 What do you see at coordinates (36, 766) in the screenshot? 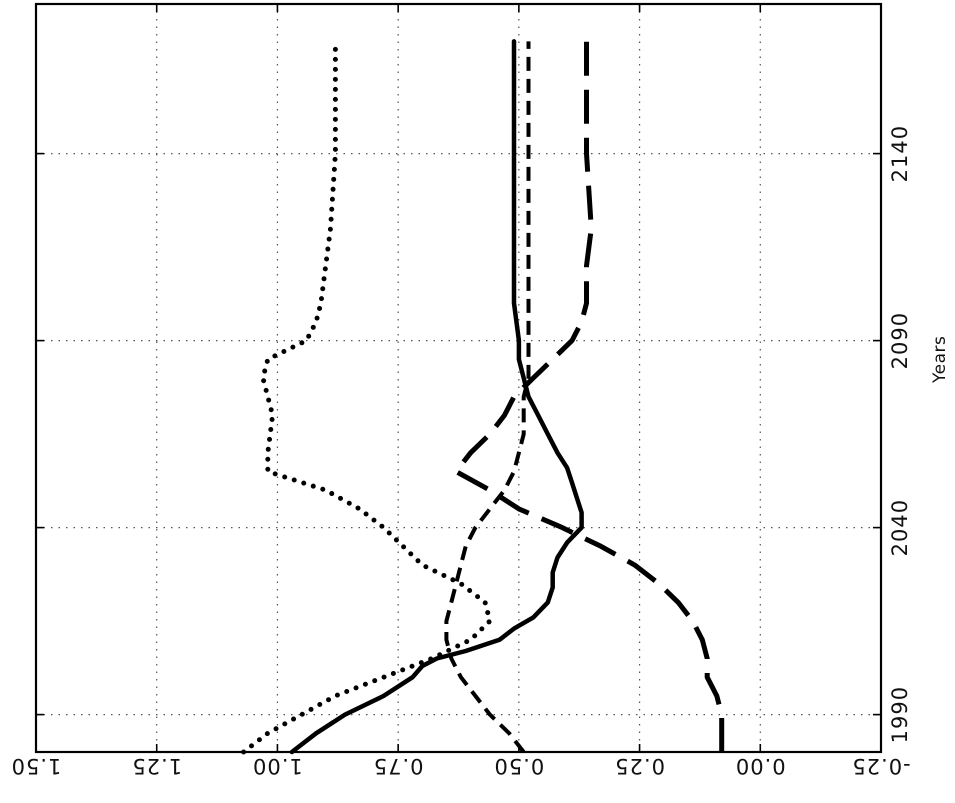
I see `value-tick-label: 1.50` at bounding box center [36, 766].